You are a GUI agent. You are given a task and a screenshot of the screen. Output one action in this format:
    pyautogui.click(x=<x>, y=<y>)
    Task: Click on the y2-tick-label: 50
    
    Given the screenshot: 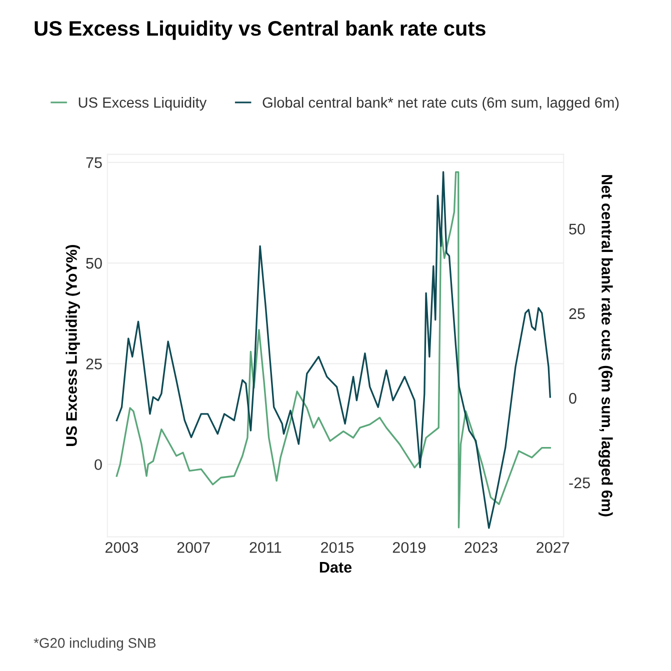 What is the action you would take?
    pyautogui.click(x=577, y=229)
    